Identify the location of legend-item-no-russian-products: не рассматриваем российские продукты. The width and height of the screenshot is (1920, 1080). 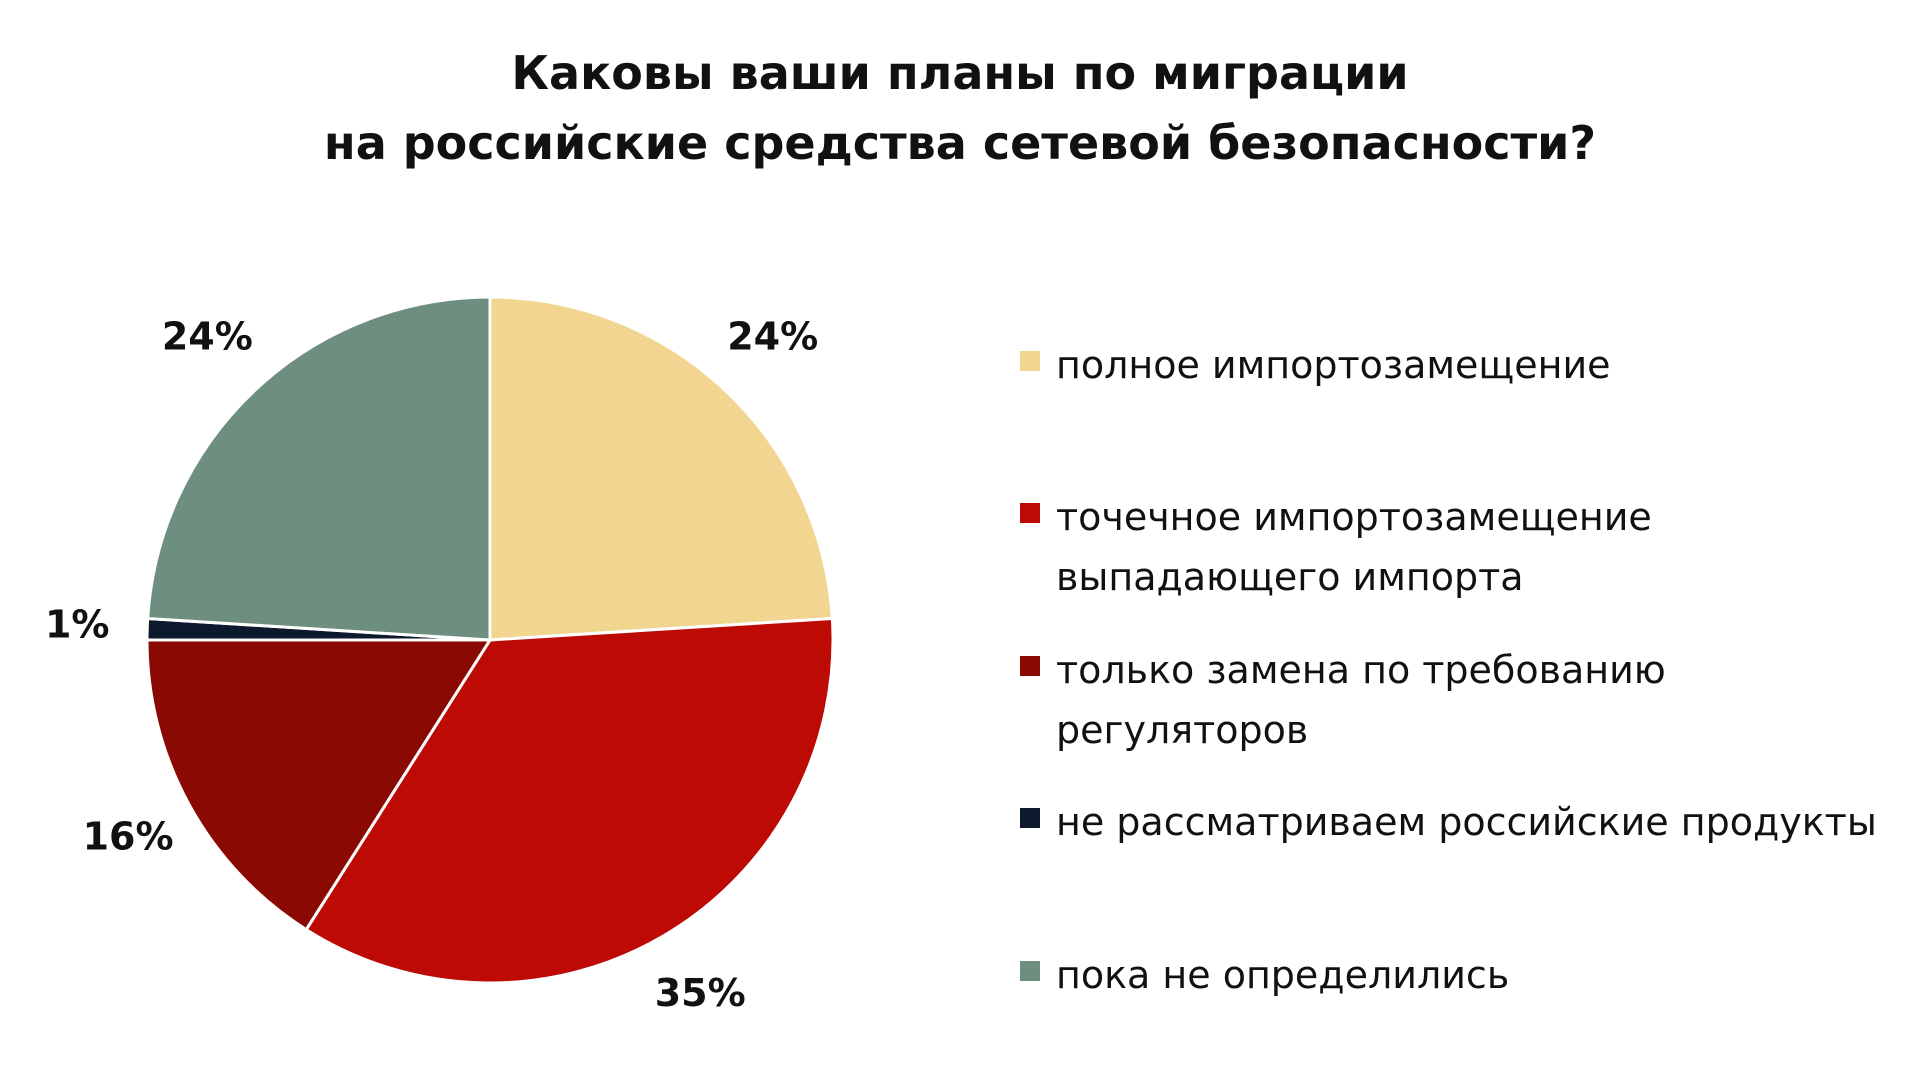
(1448, 822).